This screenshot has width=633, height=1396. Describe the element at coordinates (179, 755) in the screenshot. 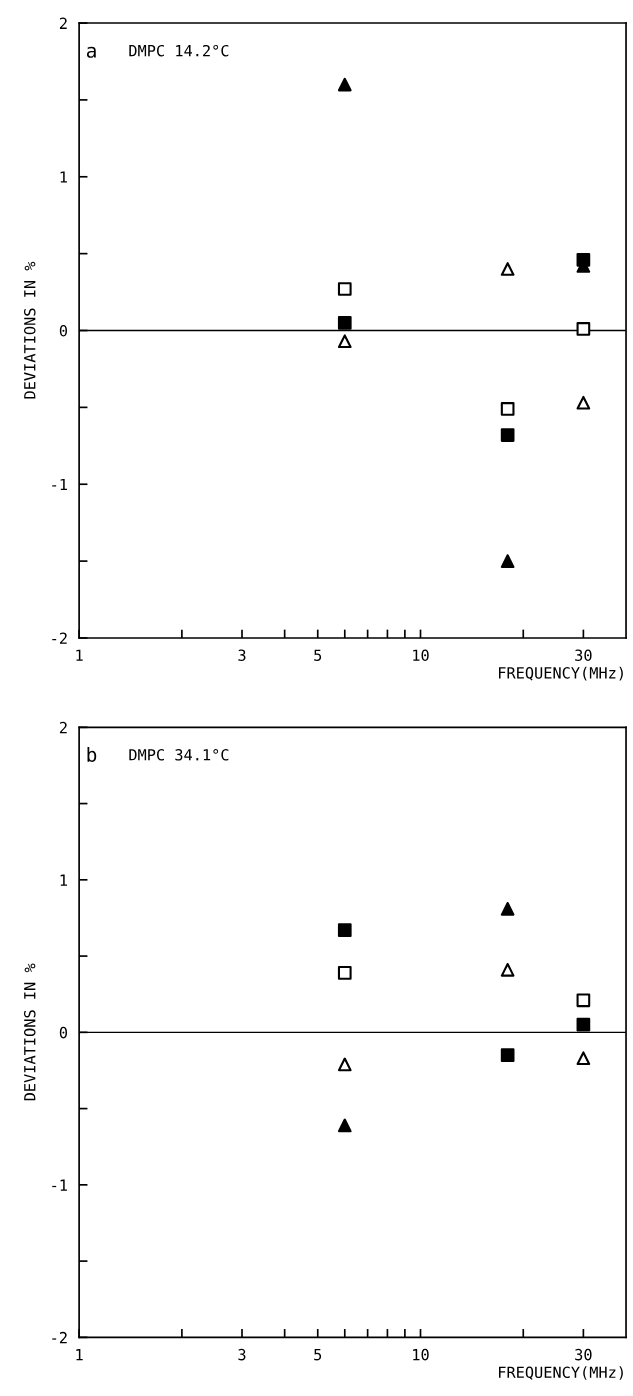

I see `text: DMPC 34.1°C` at that location.